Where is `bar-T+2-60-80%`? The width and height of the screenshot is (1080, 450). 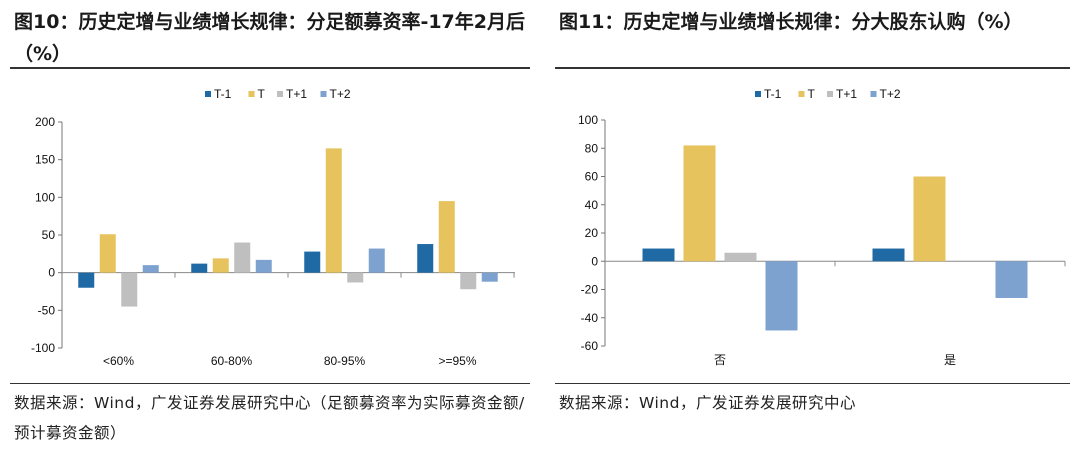
bar-T+2-60-80% is located at coordinates (263, 266).